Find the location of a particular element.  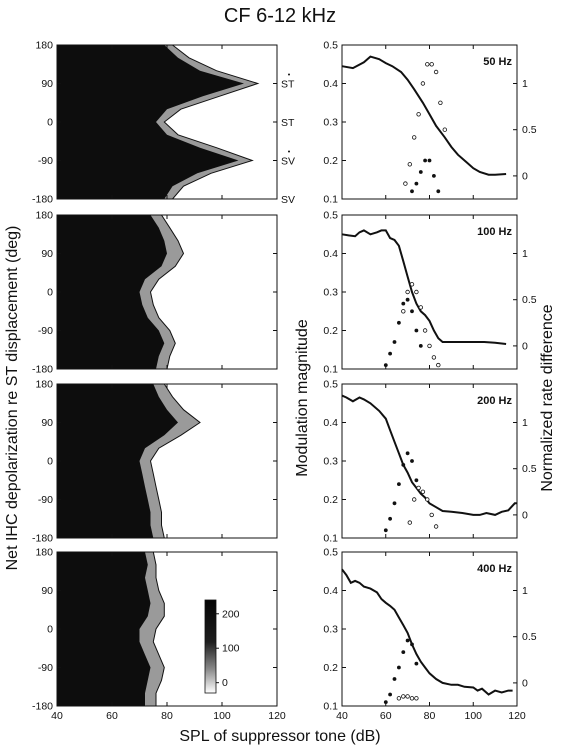

modulation-y-axis-label: Modulation magnitude is located at coordinates (302, 398).